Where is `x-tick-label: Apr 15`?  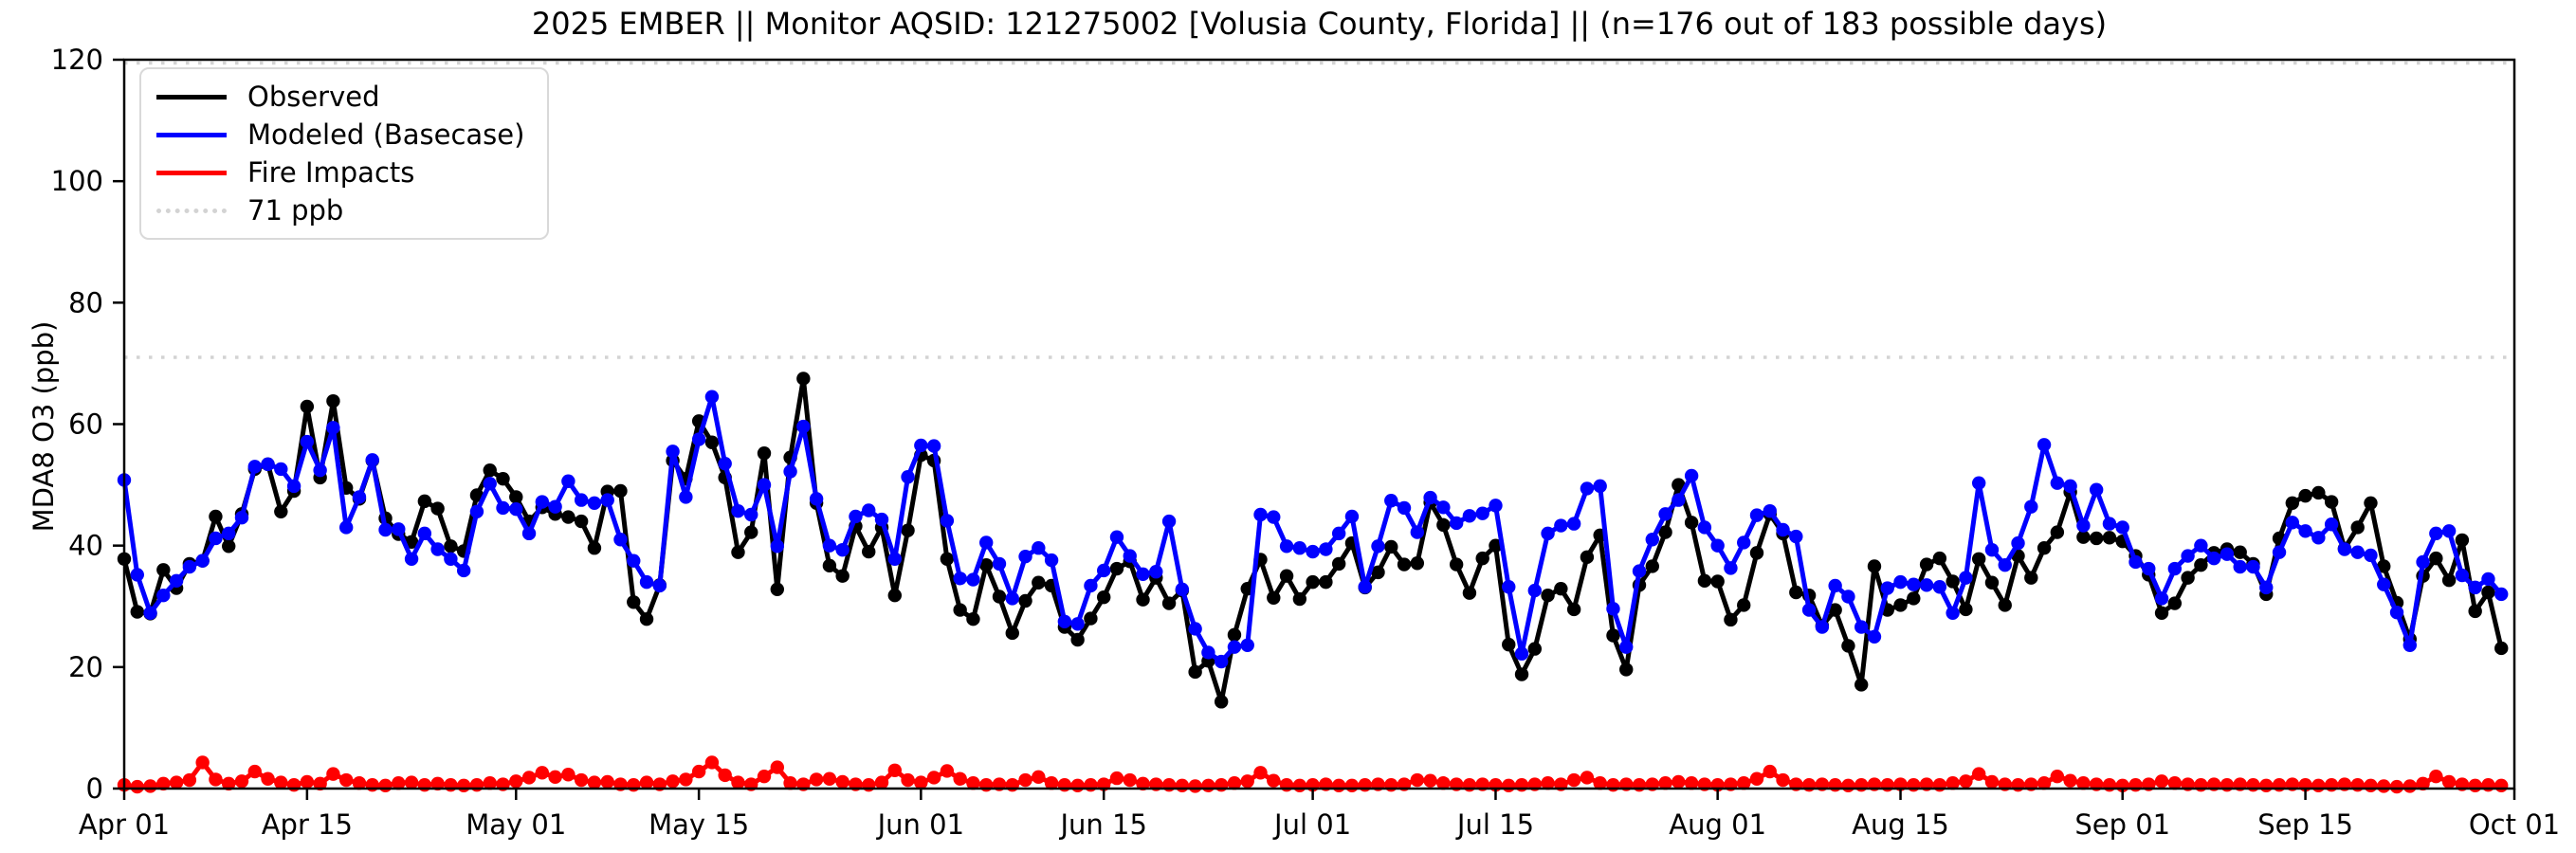
x-tick-label: Apr 15 is located at coordinates (307, 824).